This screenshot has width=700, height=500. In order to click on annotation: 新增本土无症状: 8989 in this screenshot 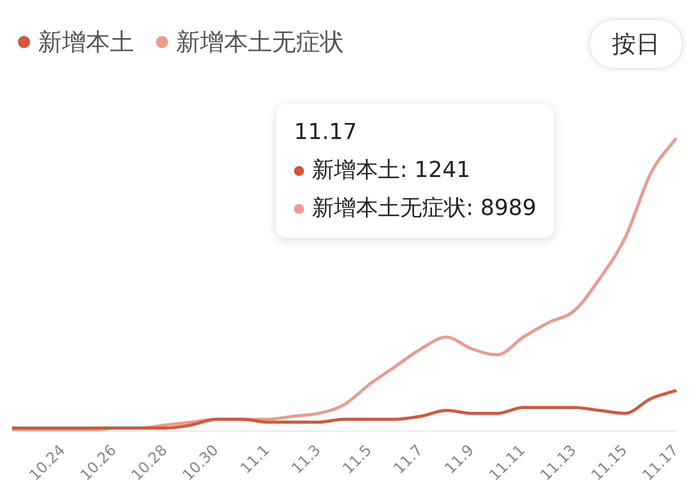, I will do `click(424, 209)`.